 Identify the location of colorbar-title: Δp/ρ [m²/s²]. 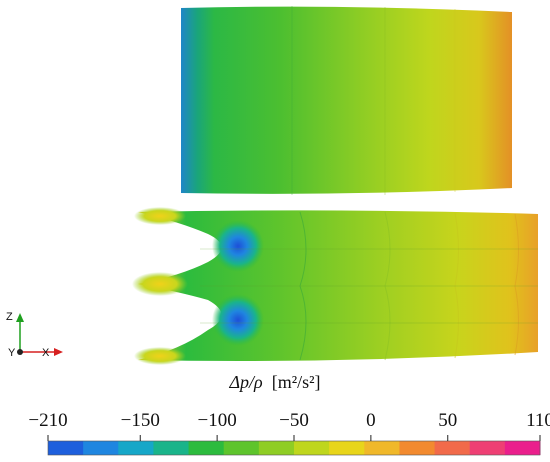
(275, 382).